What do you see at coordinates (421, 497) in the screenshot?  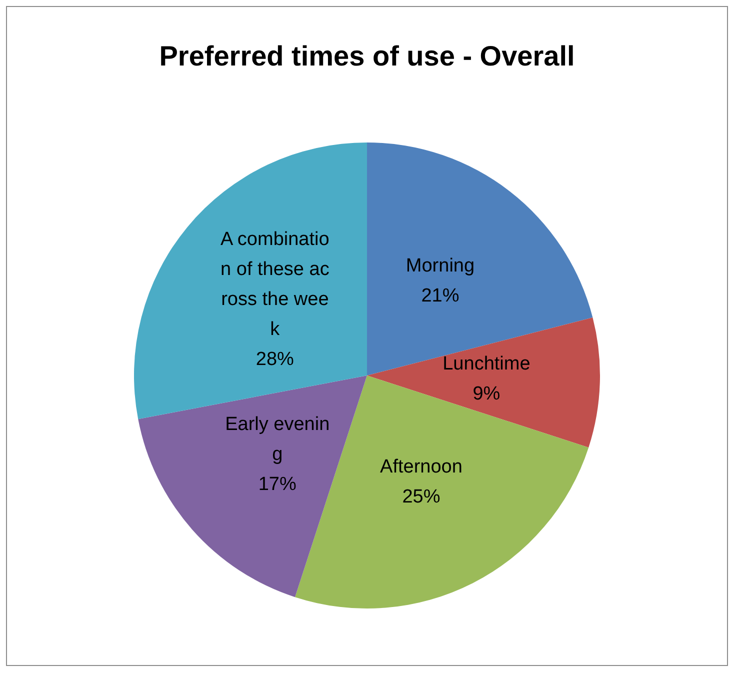 I see `data-label: 25%` at bounding box center [421, 497].